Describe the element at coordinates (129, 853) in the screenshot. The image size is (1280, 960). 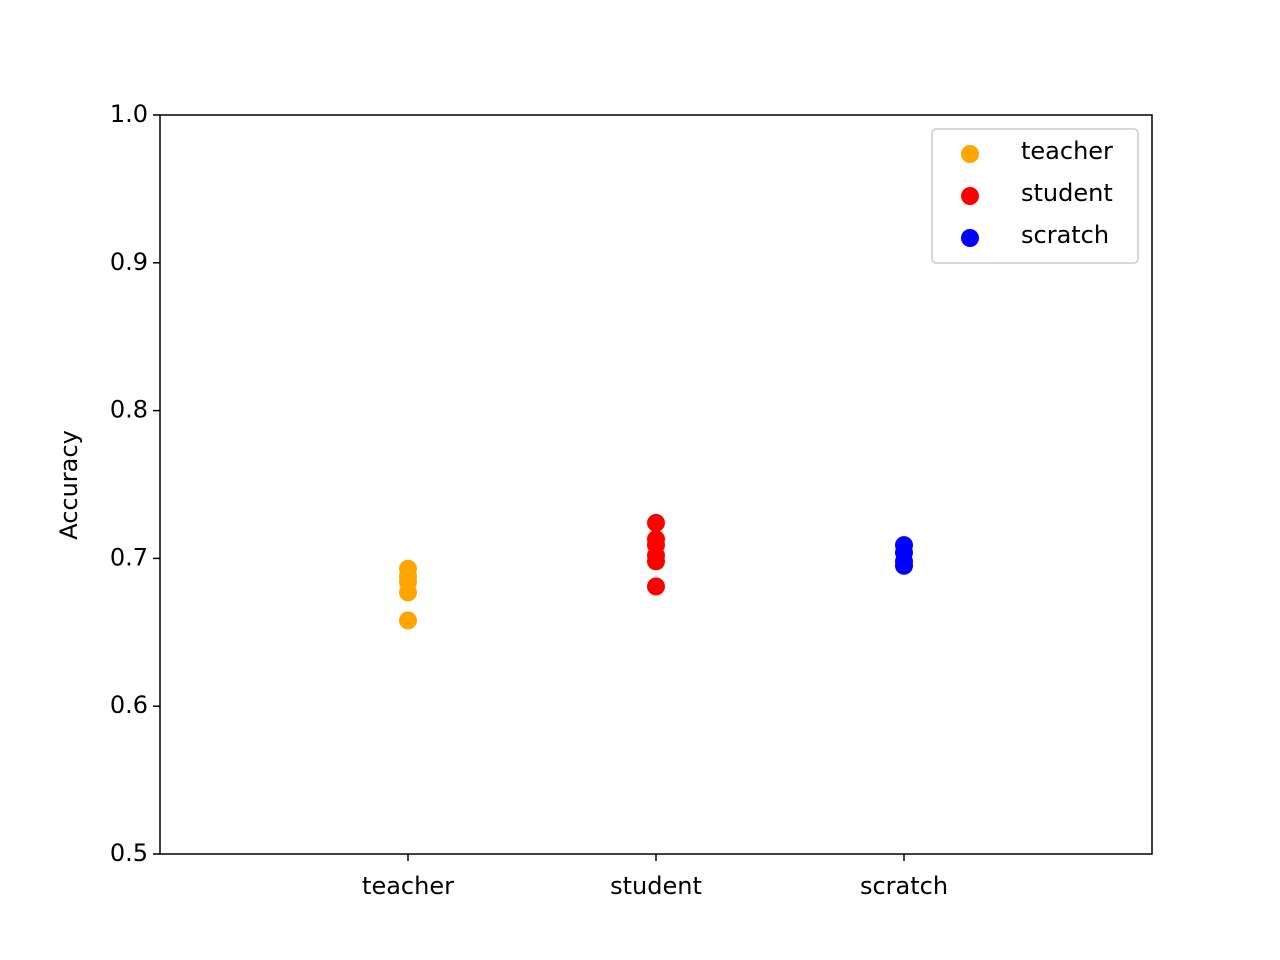
I see `y-tick-label: 0.5` at that location.